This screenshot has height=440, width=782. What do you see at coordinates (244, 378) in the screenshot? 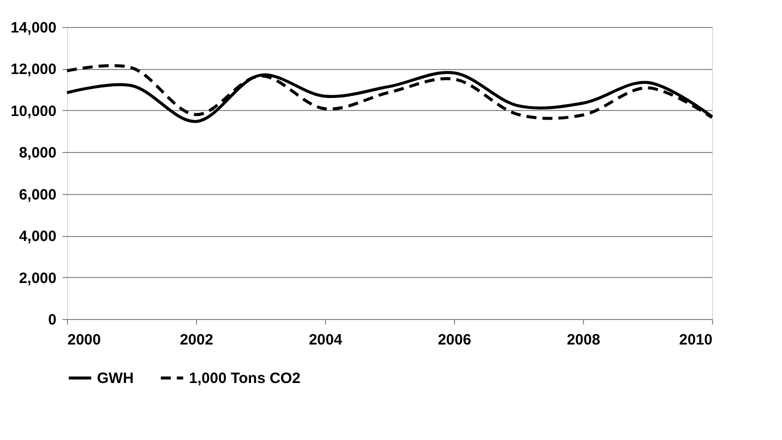
I see `legend-label: 1,000 Tons CO2` at bounding box center [244, 378].